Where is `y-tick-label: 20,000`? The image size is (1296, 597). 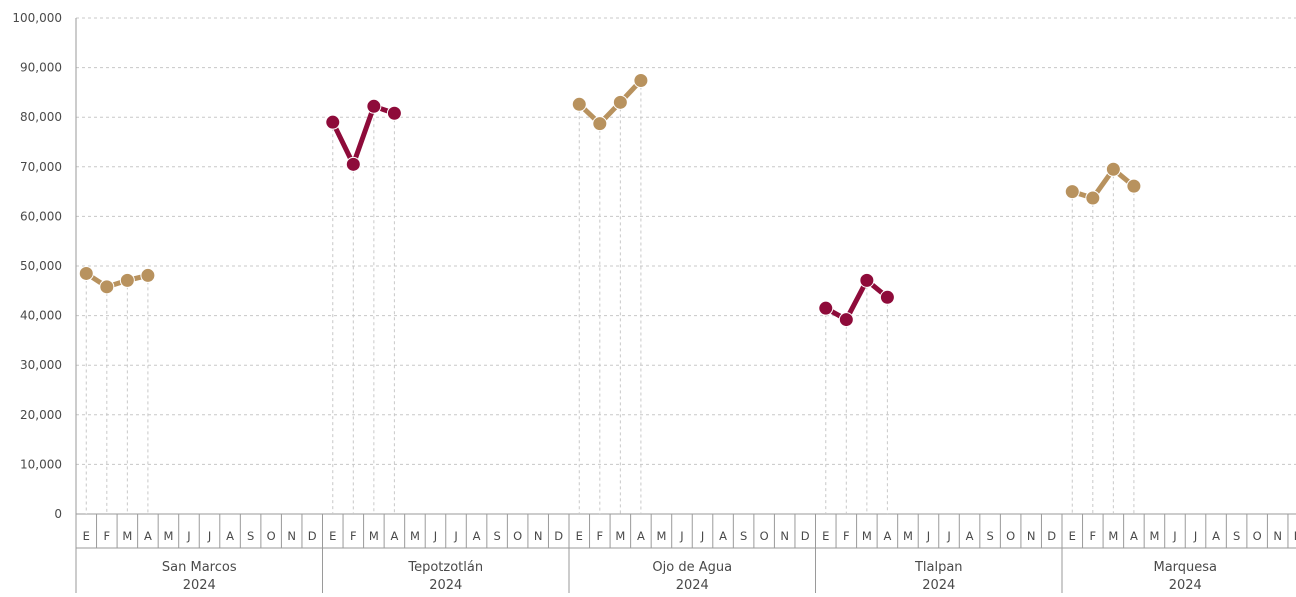
y-tick-label: 20,000 is located at coordinates (41, 415).